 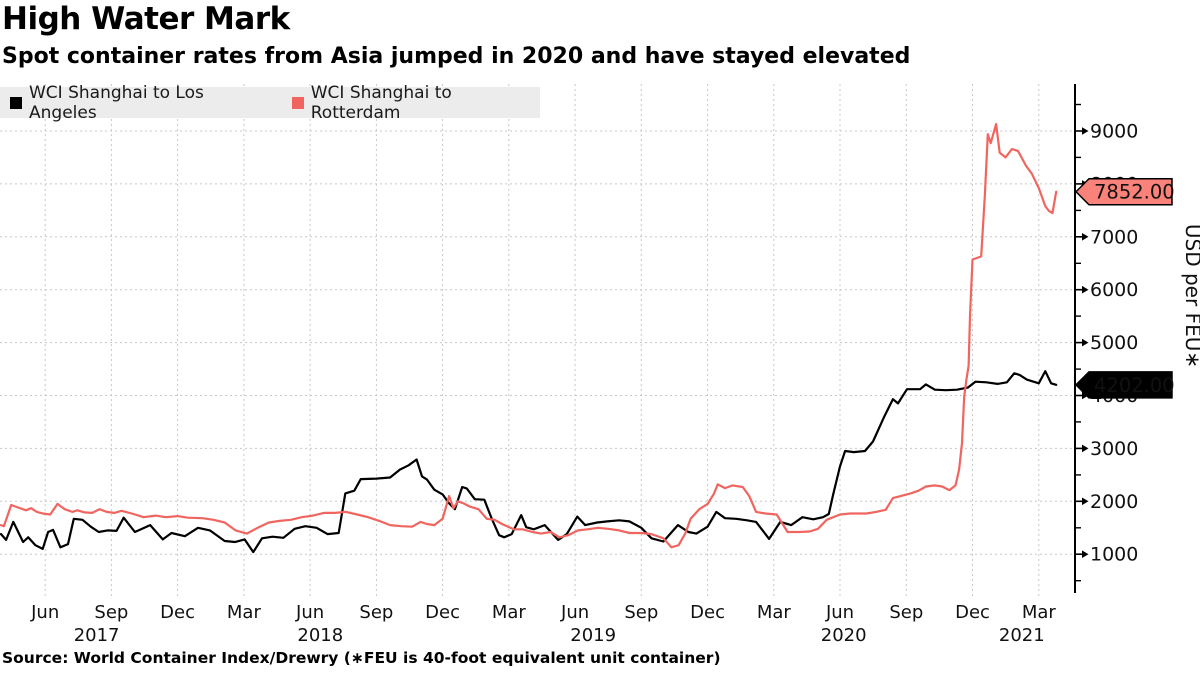 I want to click on value-tag-la, so click(x=1123, y=385).